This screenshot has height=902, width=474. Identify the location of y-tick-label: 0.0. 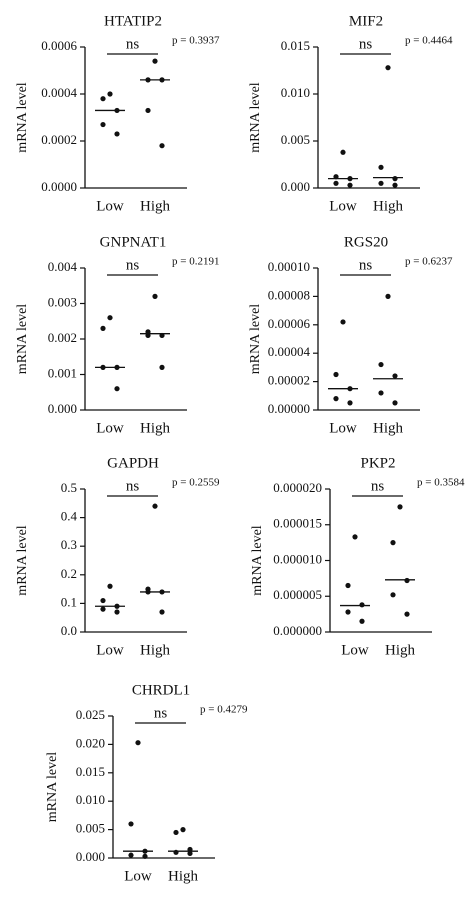
(69, 630).